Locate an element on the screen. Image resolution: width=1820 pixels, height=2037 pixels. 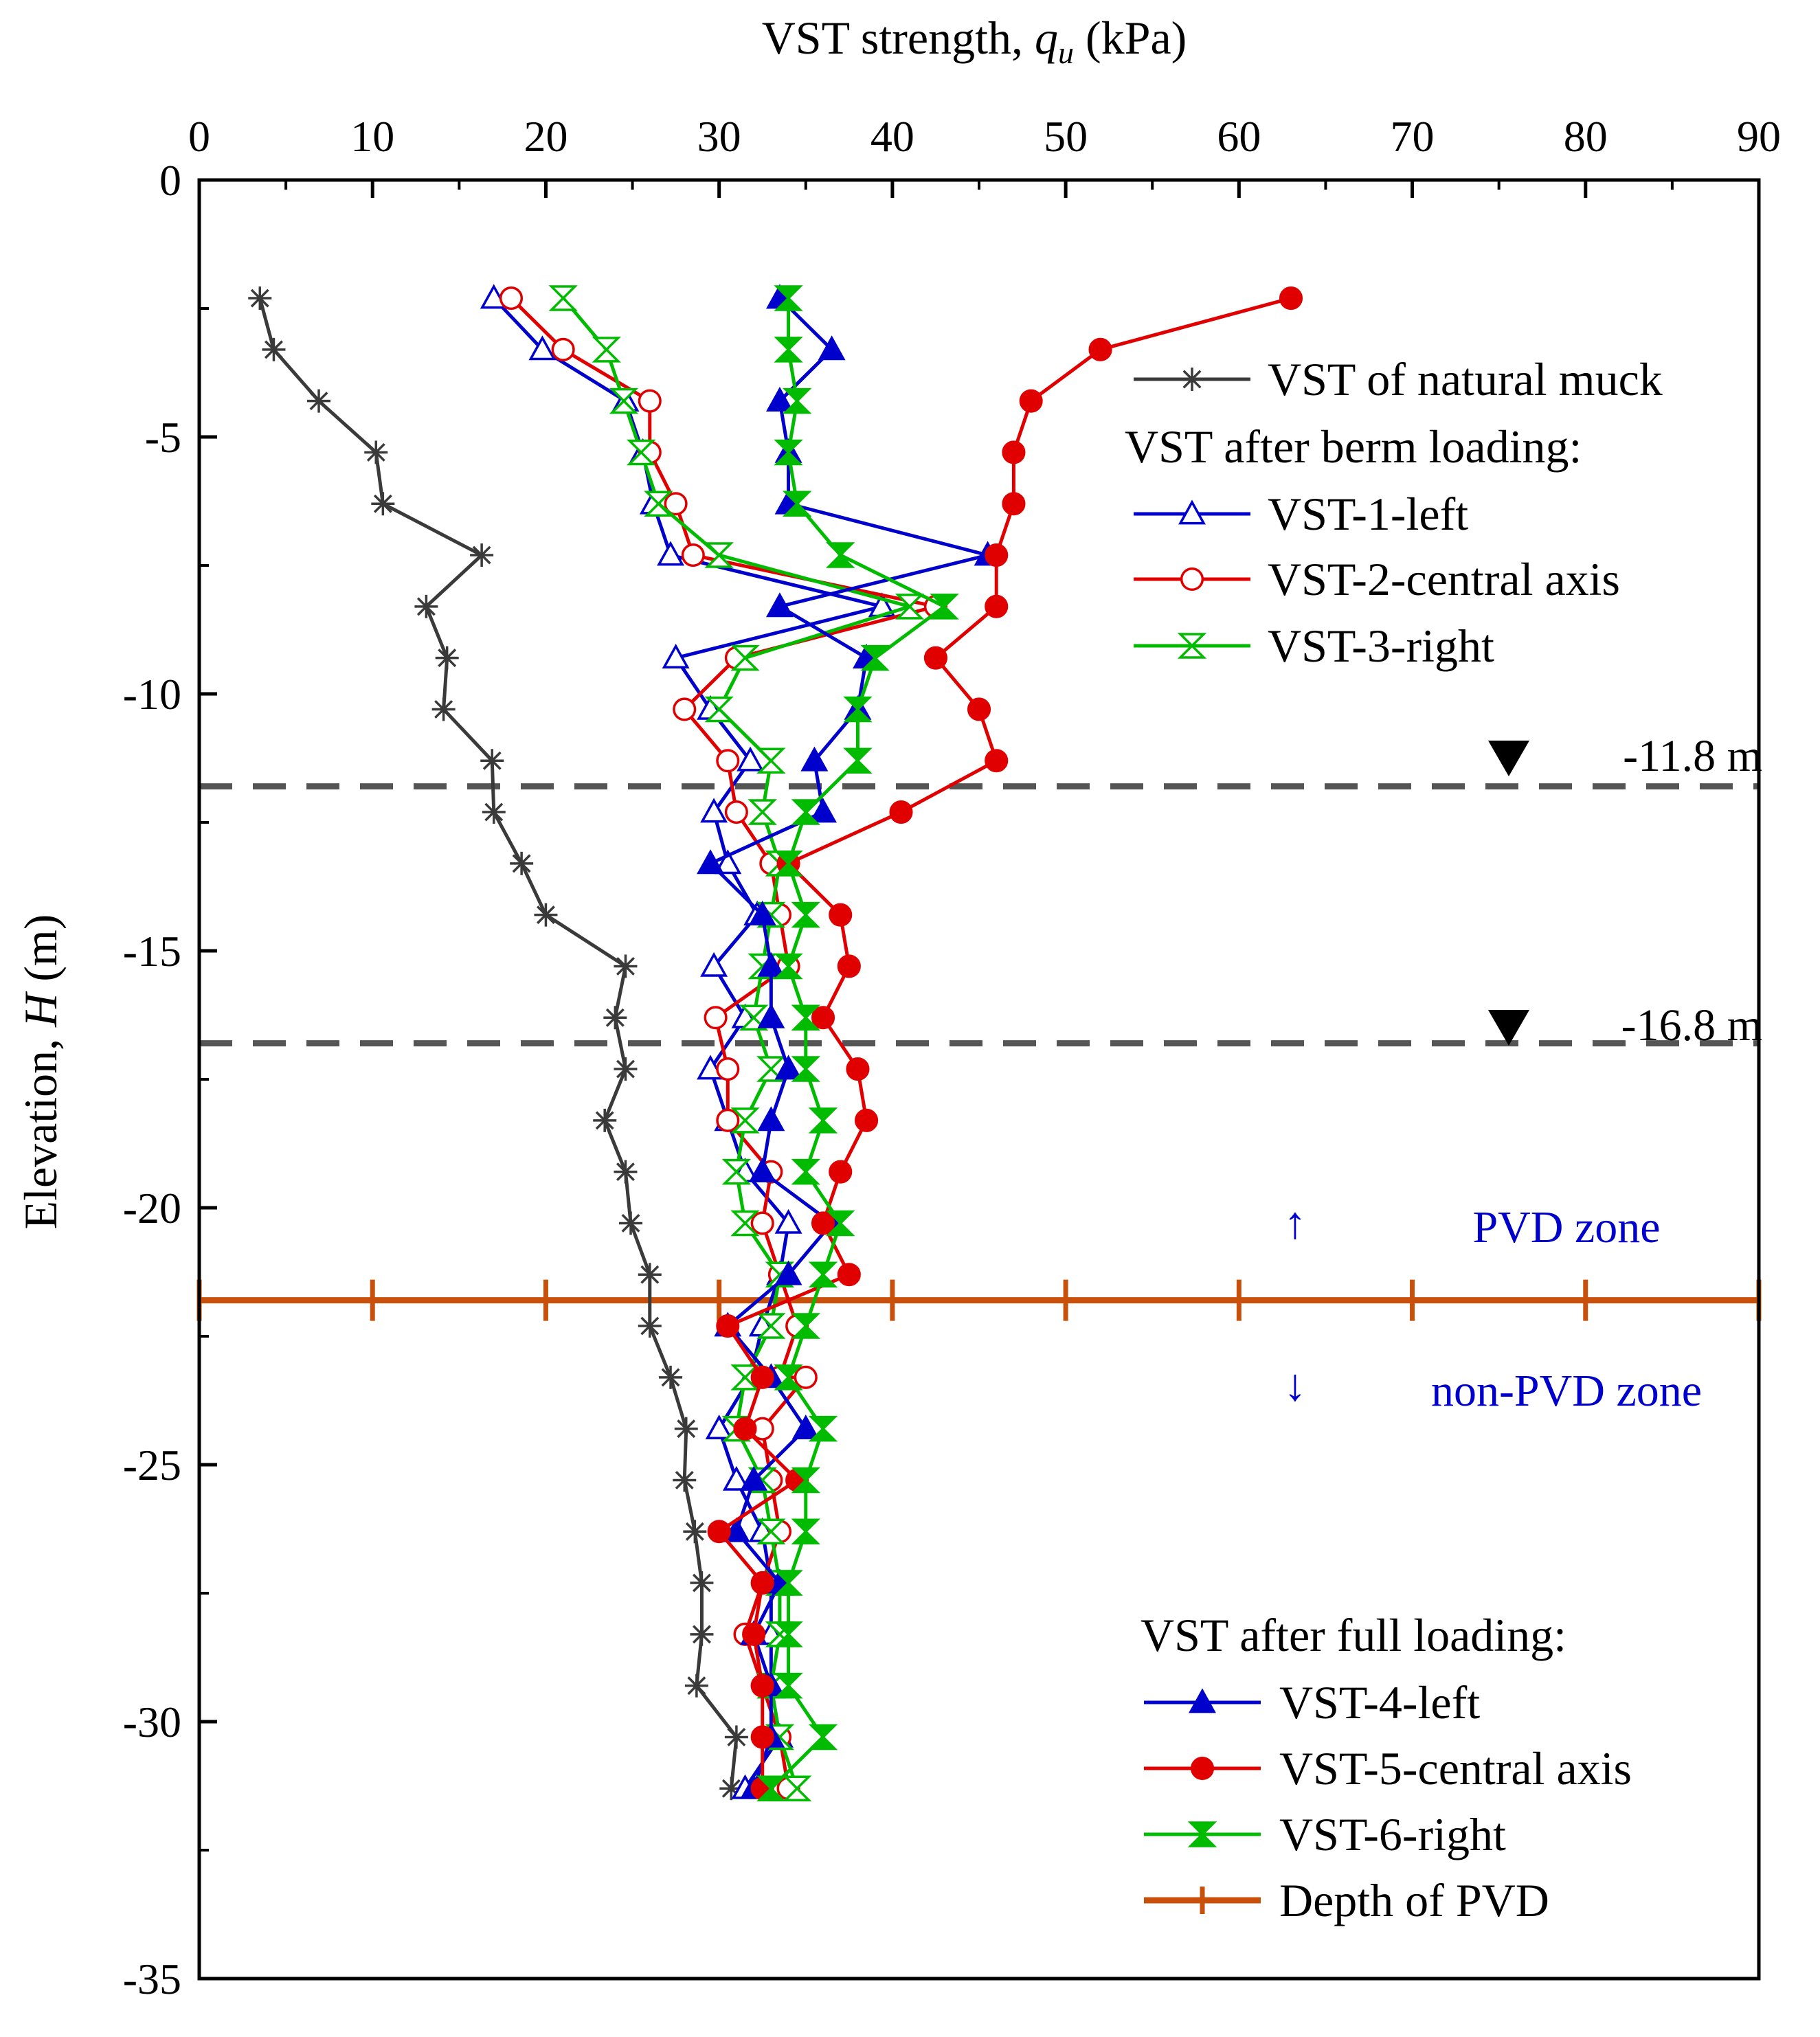
x-tick-label: 0 is located at coordinates (199, 136).